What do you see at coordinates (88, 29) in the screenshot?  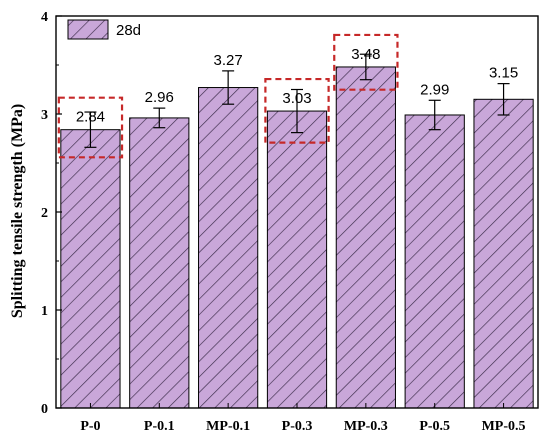 I see `legend-swatch` at bounding box center [88, 29].